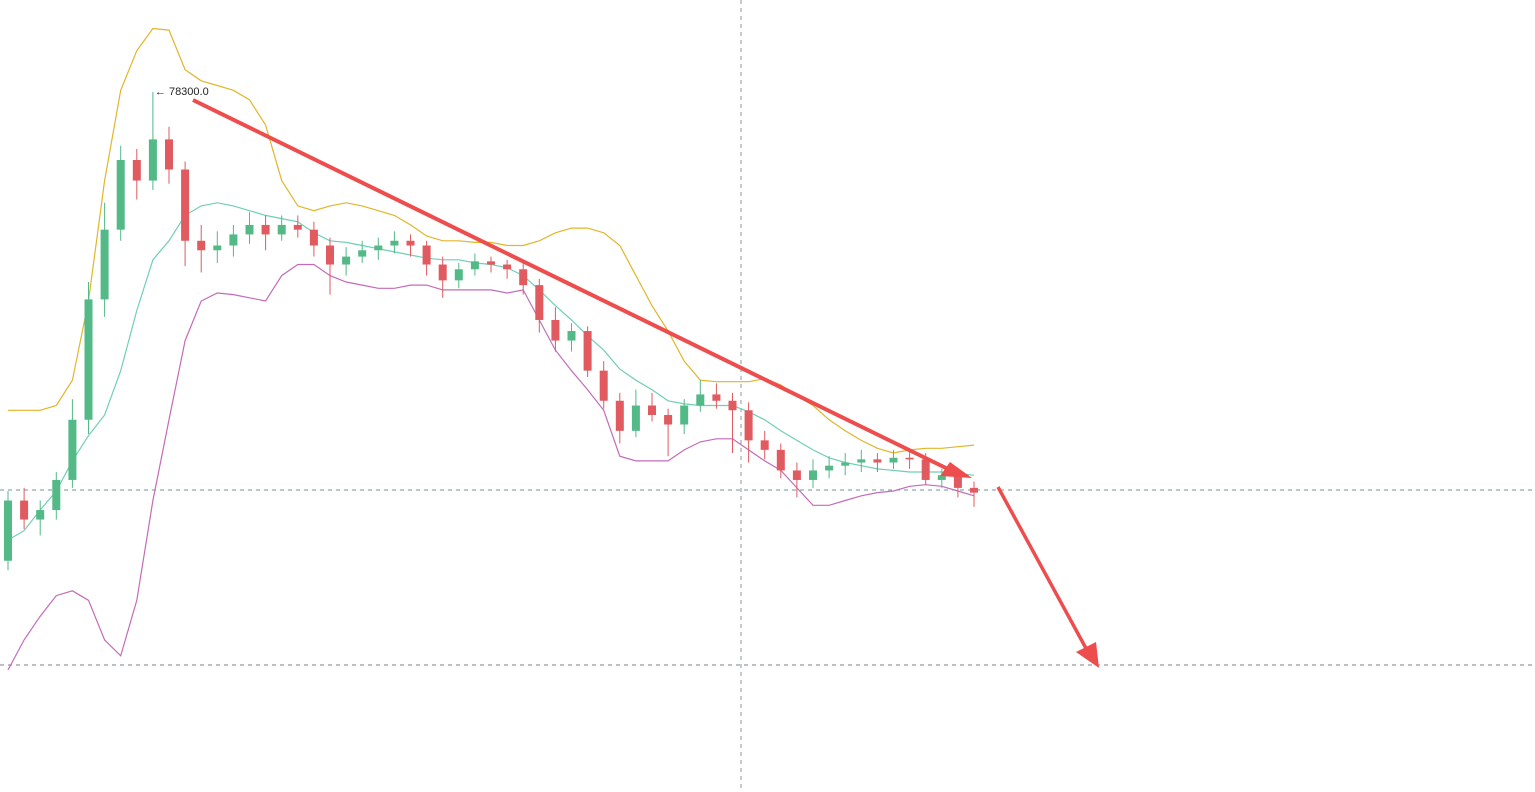 Image resolution: width=1535 pixels, height=792 pixels. I want to click on price-annotation: ← 78300.0, so click(182, 92).